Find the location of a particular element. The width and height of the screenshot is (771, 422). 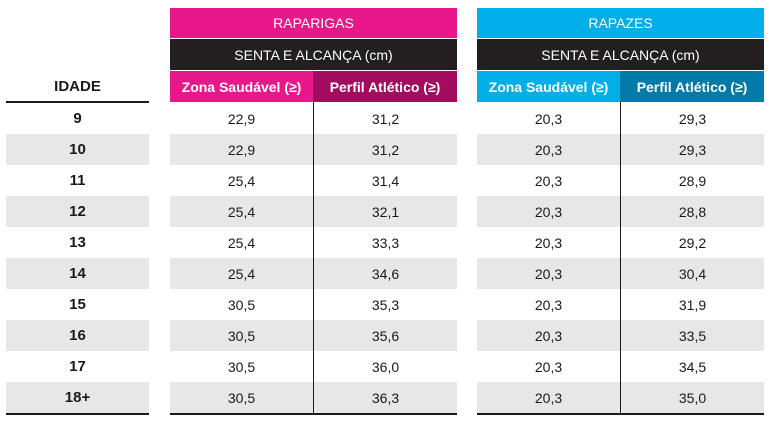

table-row: 16 30,5 35,6 20,3 33,5 is located at coordinates (385, 335).